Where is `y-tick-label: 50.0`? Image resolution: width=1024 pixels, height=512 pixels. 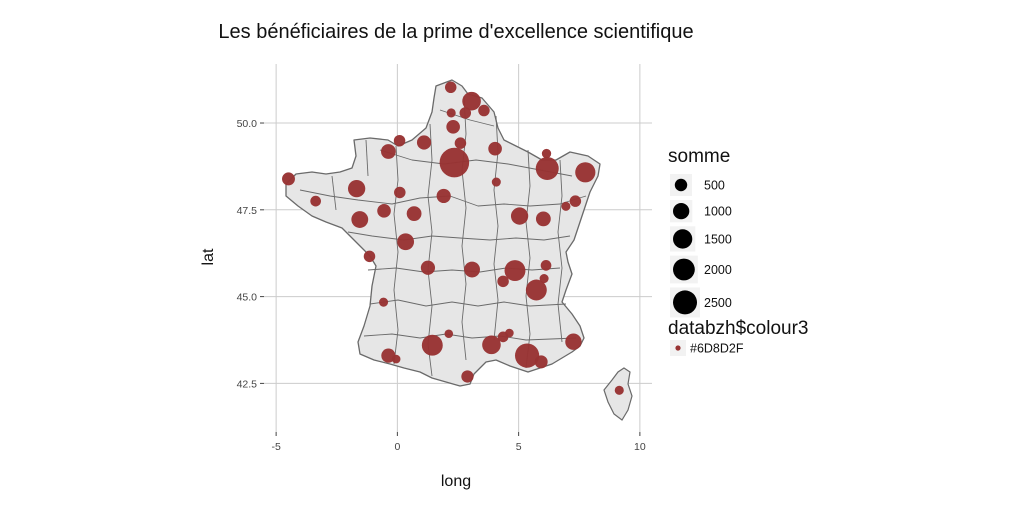
y-tick-label: 50.0 is located at coordinates (247, 124).